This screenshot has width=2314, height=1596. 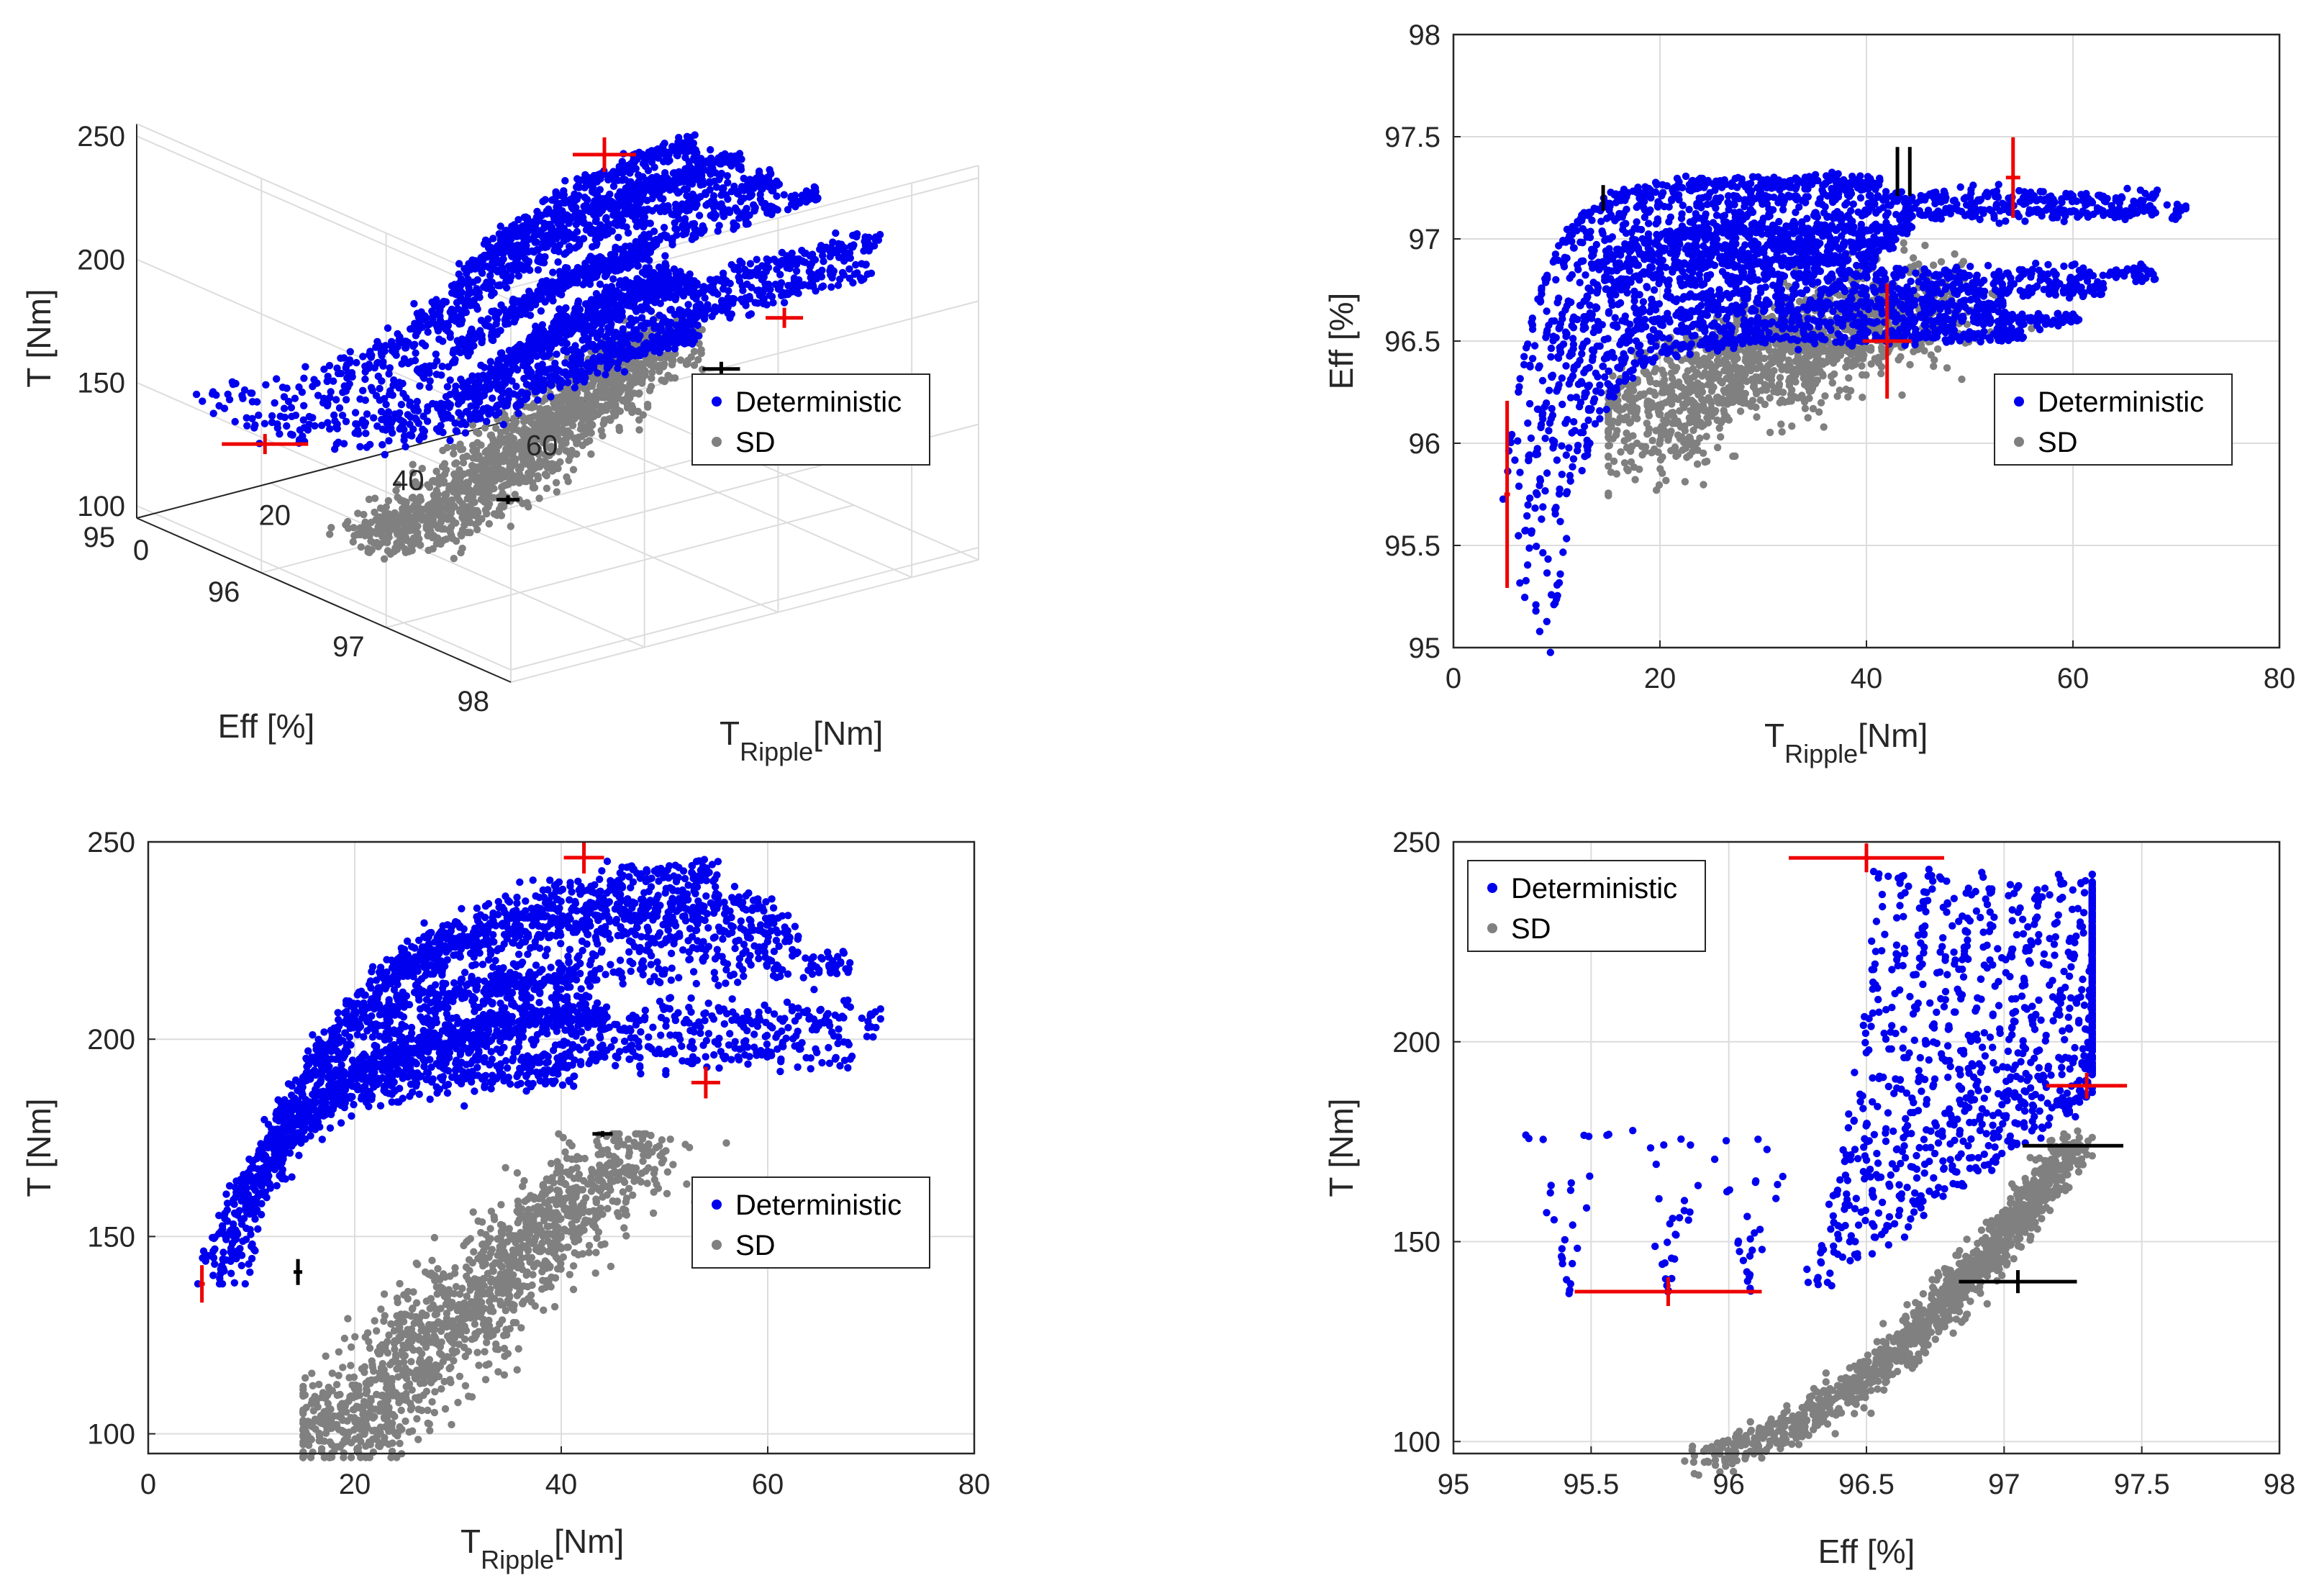 I want to click on p1-ytick-label: 96, so click(x=224, y=592).